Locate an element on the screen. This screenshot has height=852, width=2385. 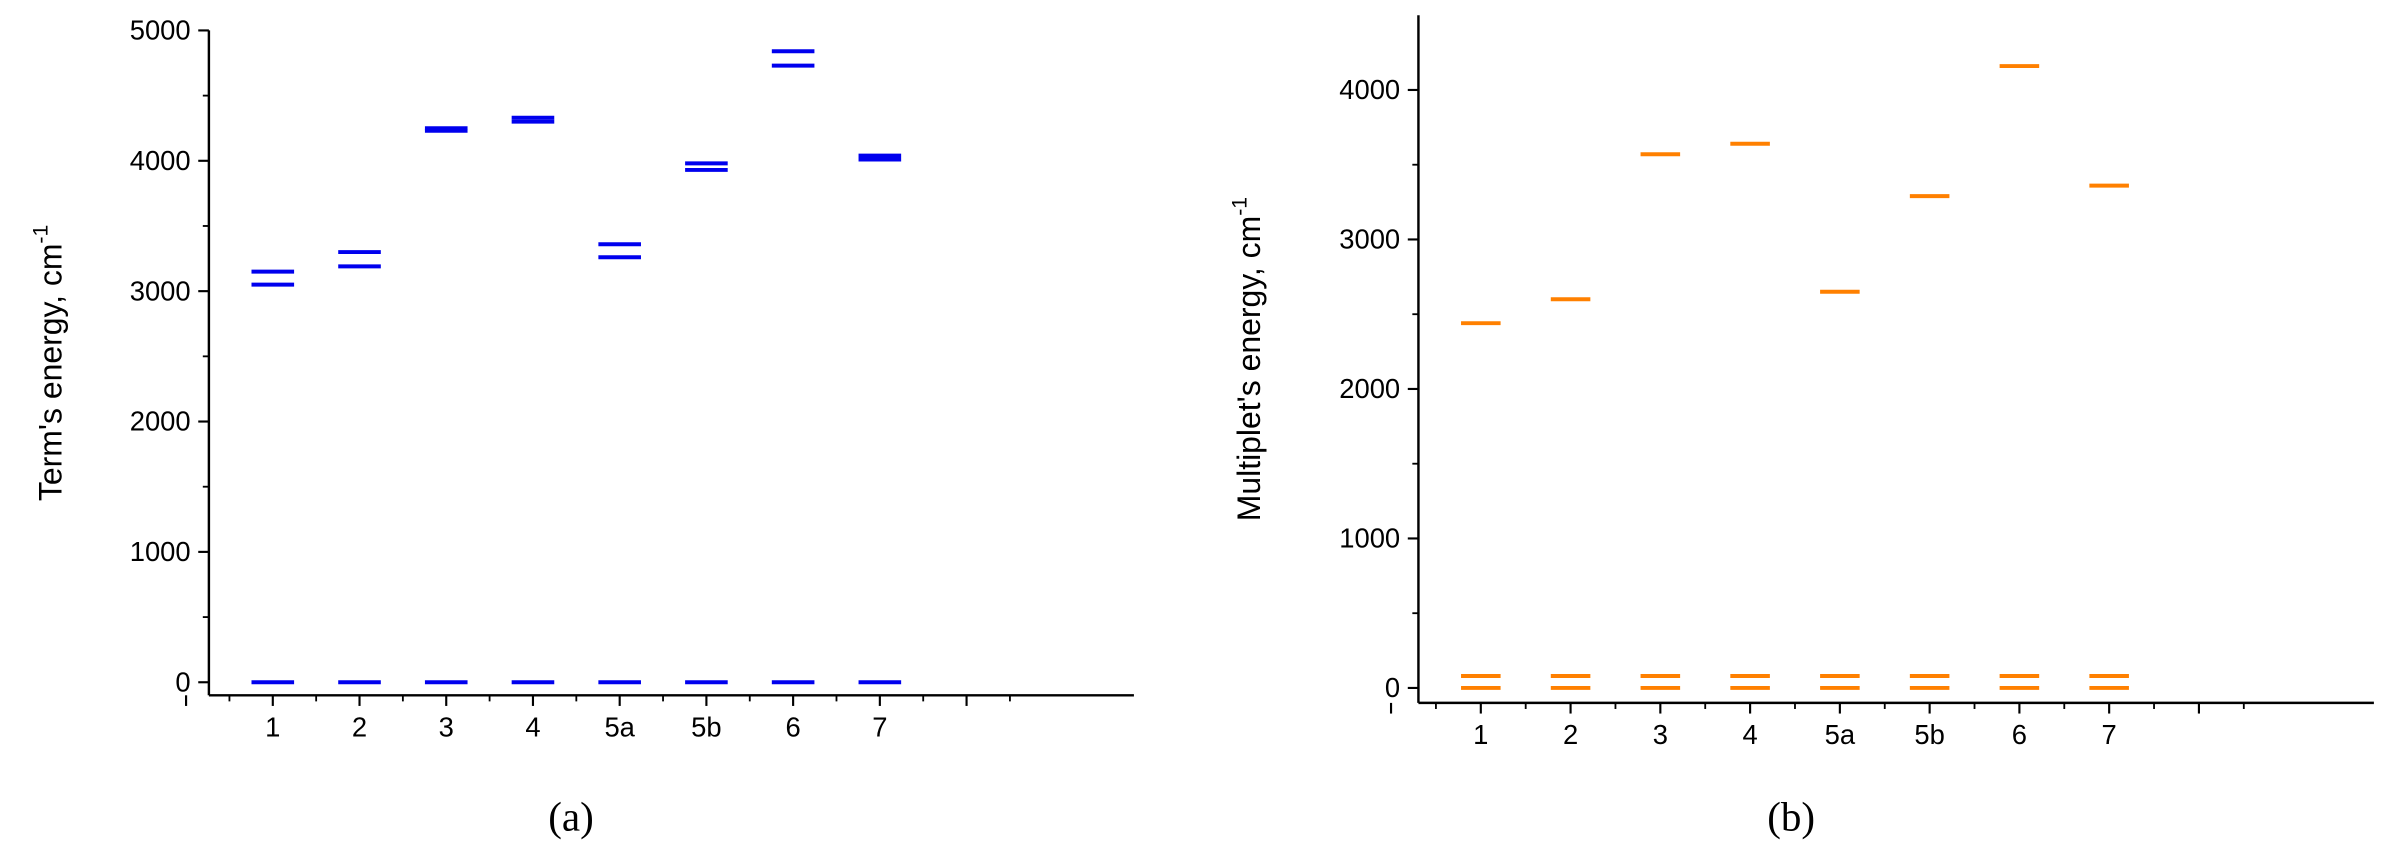
y-axis-label: Multiplet's energy, cm-1 is located at coordinates (1248, 359).